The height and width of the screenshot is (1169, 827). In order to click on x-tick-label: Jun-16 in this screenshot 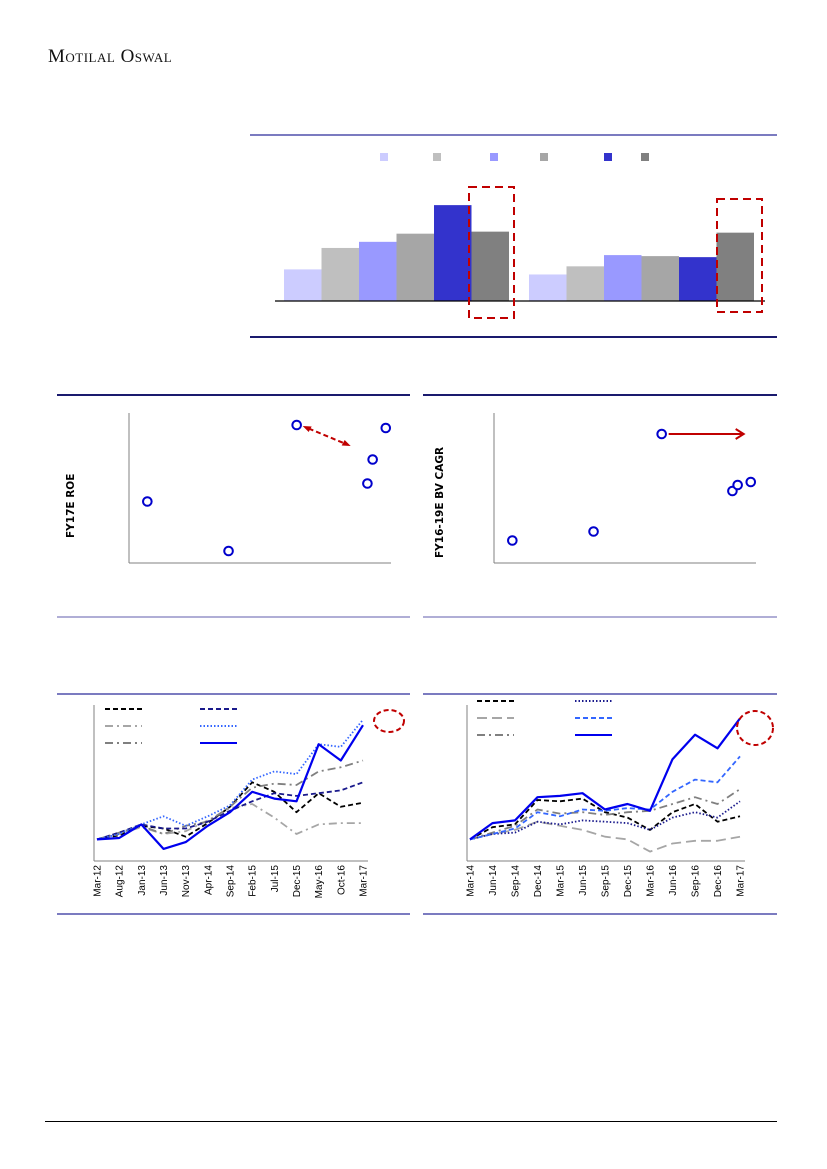, I will do `click(673, 880)`.